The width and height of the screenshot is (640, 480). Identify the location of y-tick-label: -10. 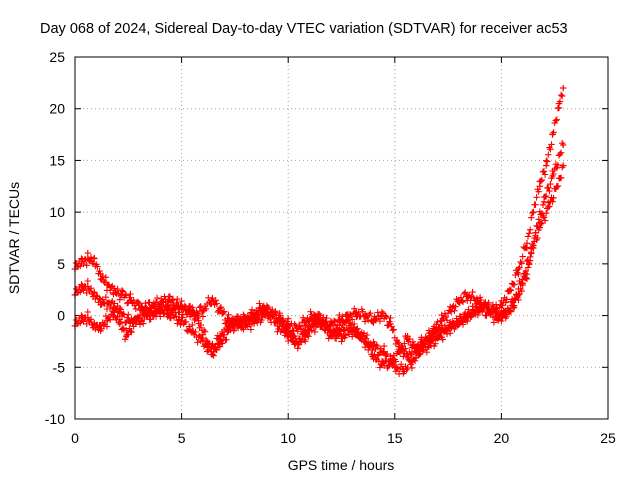
(55, 419).